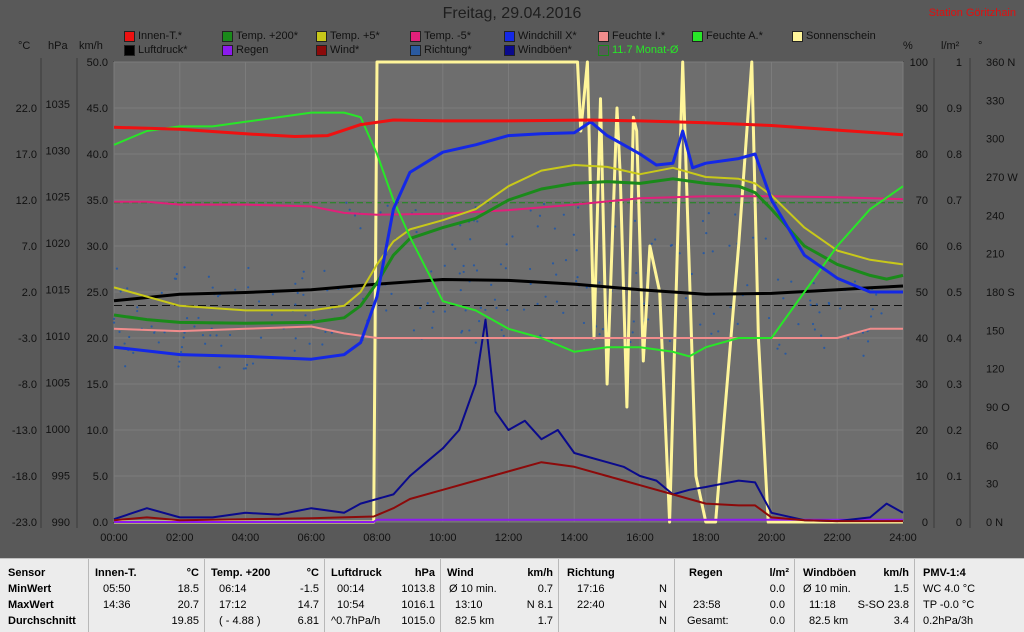 This screenshot has height=632, width=1024. Describe the element at coordinates (29, 293) in the screenshot. I see `y-tick-label-temperature_c: 2.0` at that location.